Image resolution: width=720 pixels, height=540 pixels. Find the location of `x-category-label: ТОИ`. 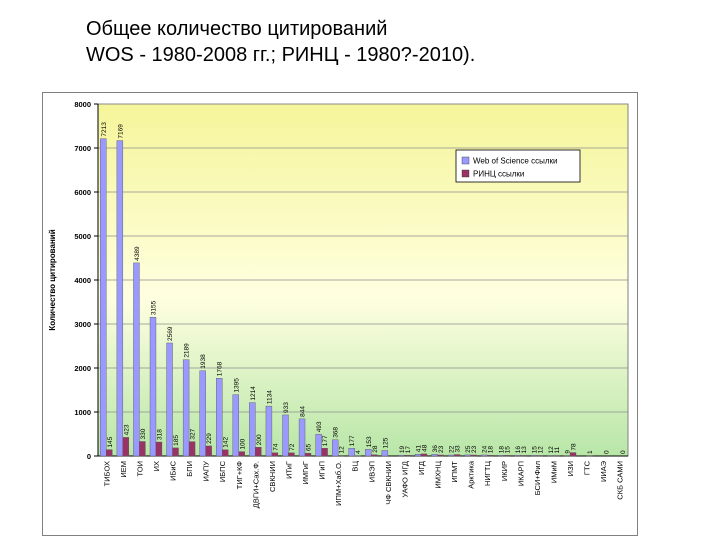

x-category-label: ТОИ is located at coordinates (139, 468).